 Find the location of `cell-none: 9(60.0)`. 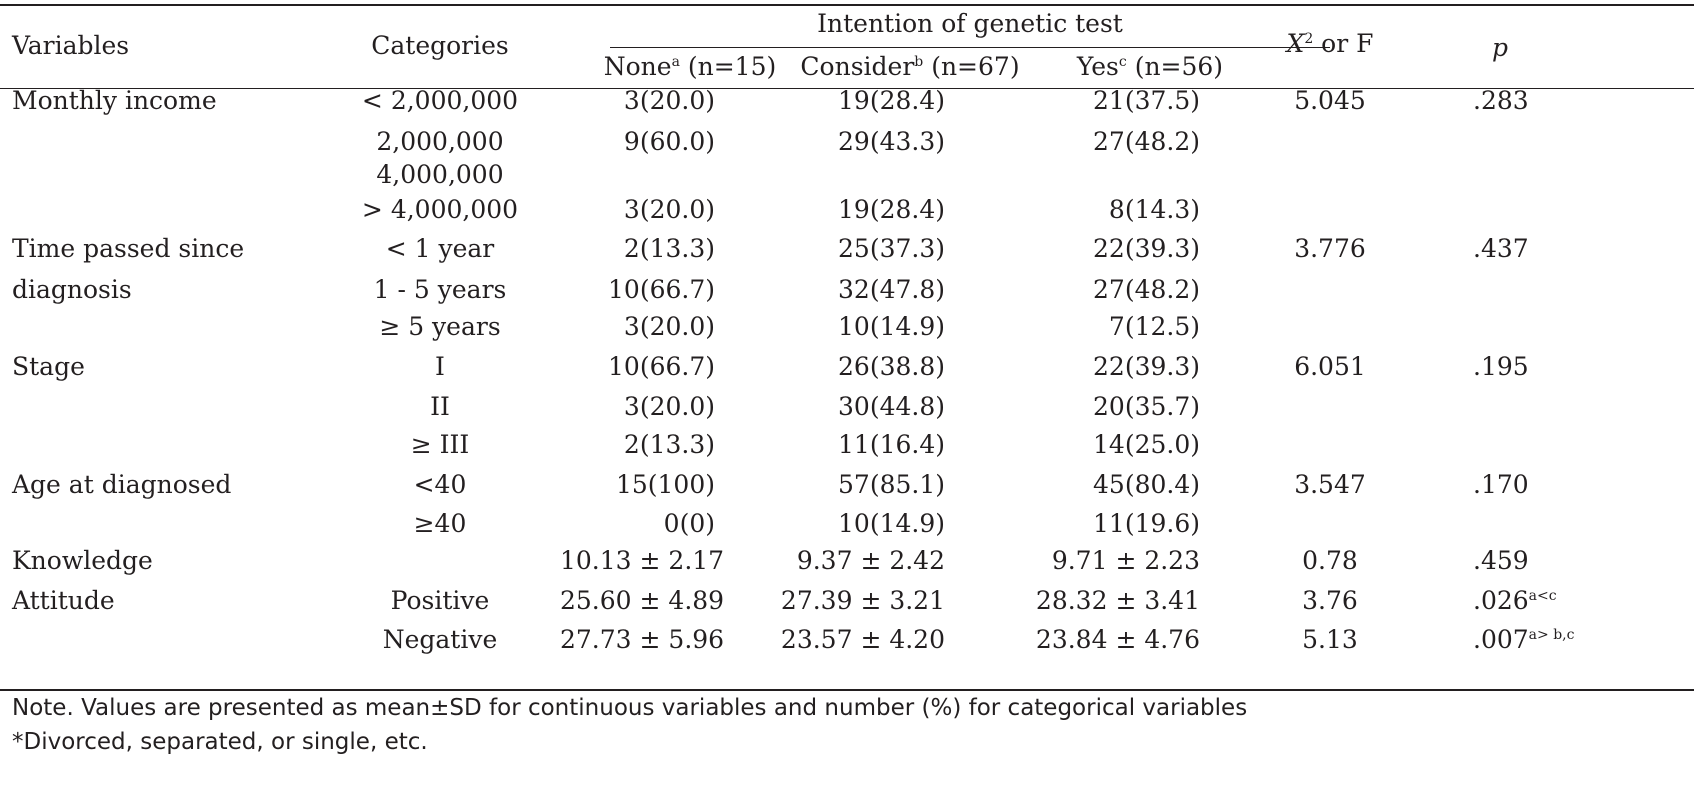

cell-none: 9(60.0) is located at coordinates (669, 141).